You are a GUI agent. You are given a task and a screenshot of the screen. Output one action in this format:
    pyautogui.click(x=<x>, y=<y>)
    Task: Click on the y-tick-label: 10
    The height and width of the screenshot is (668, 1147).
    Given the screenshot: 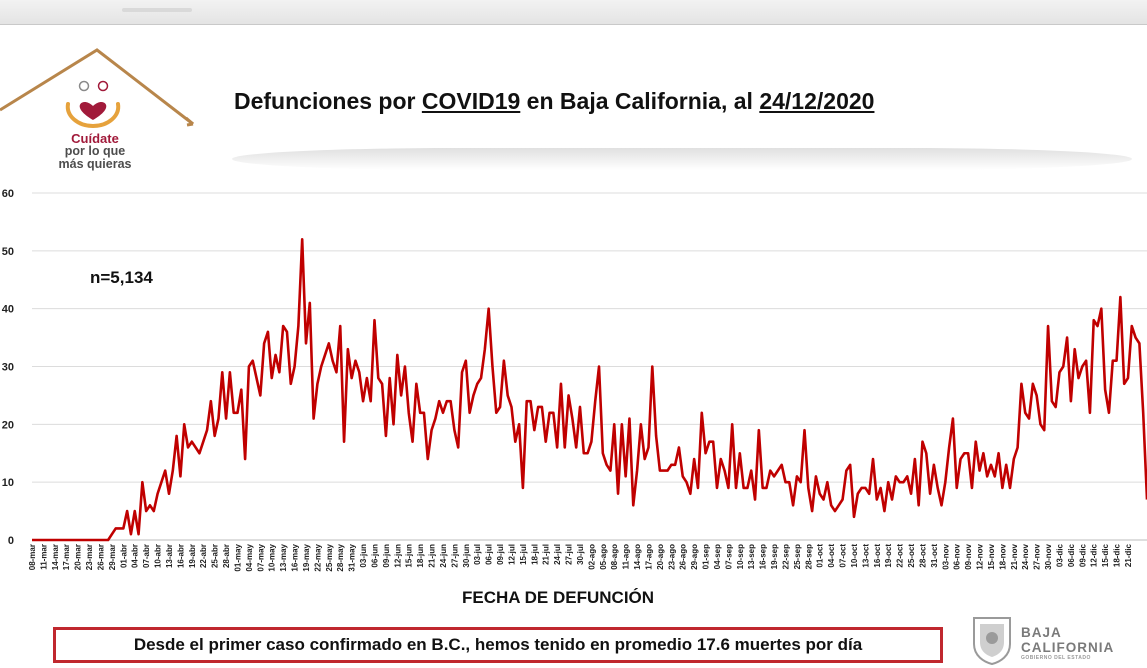 What is the action you would take?
    pyautogui.click(x=8, y=483)
    